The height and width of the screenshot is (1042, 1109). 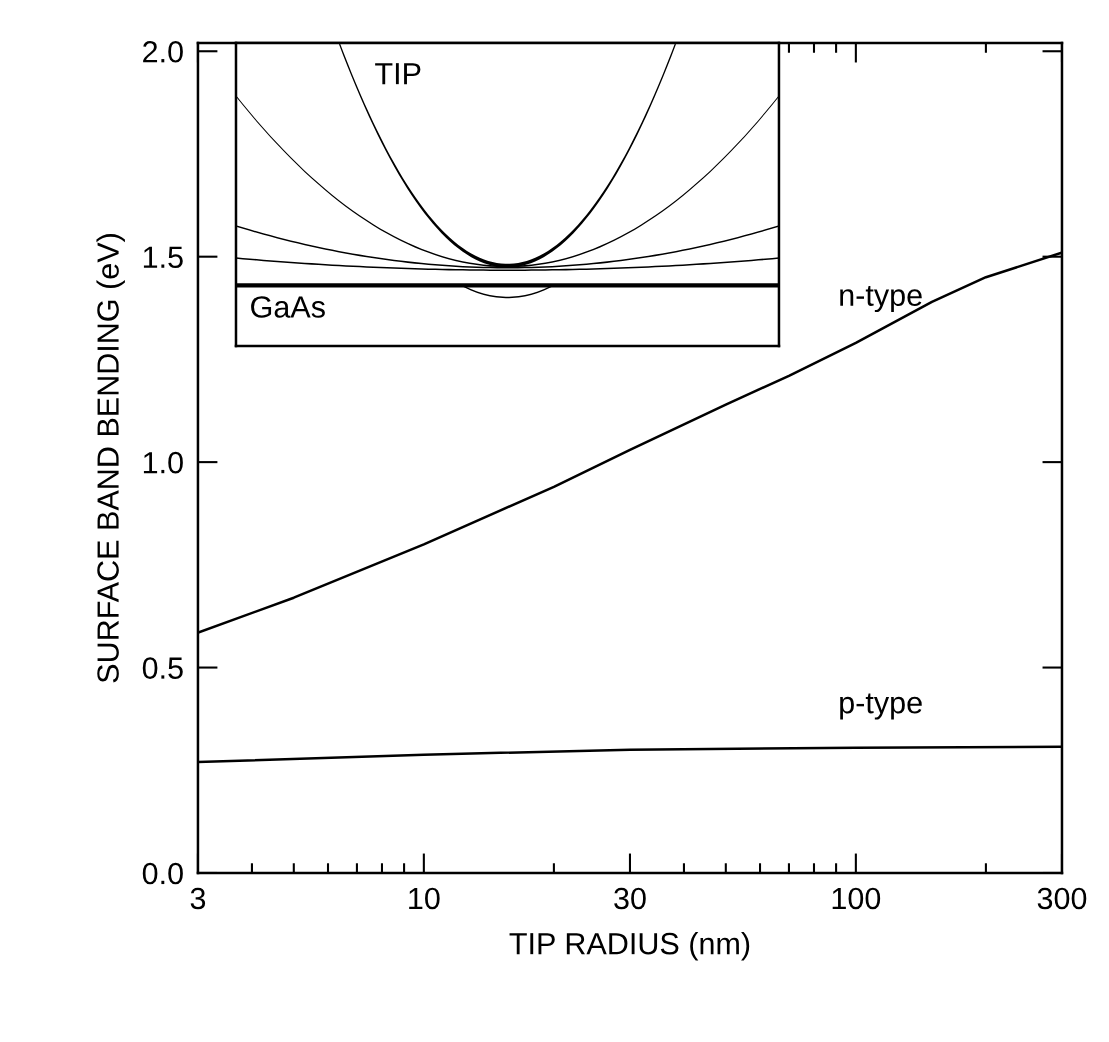 What do you see at coordinates (162, 873) in the screenshot?
I see `y-tick-label: 0.0` at bounding box center [162, 873].